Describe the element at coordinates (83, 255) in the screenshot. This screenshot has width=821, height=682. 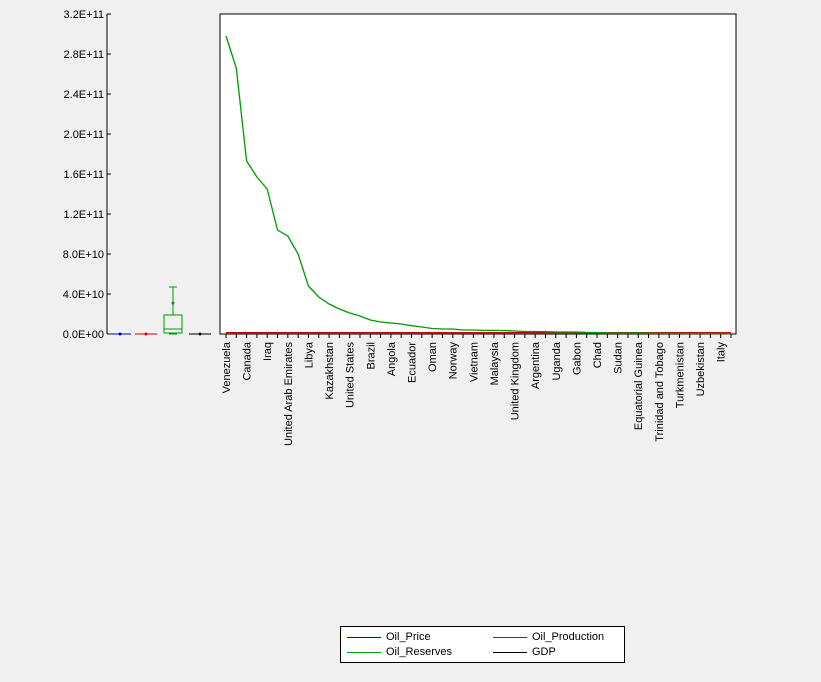
I see `y-tick-label: 8.0E+10` at that location.